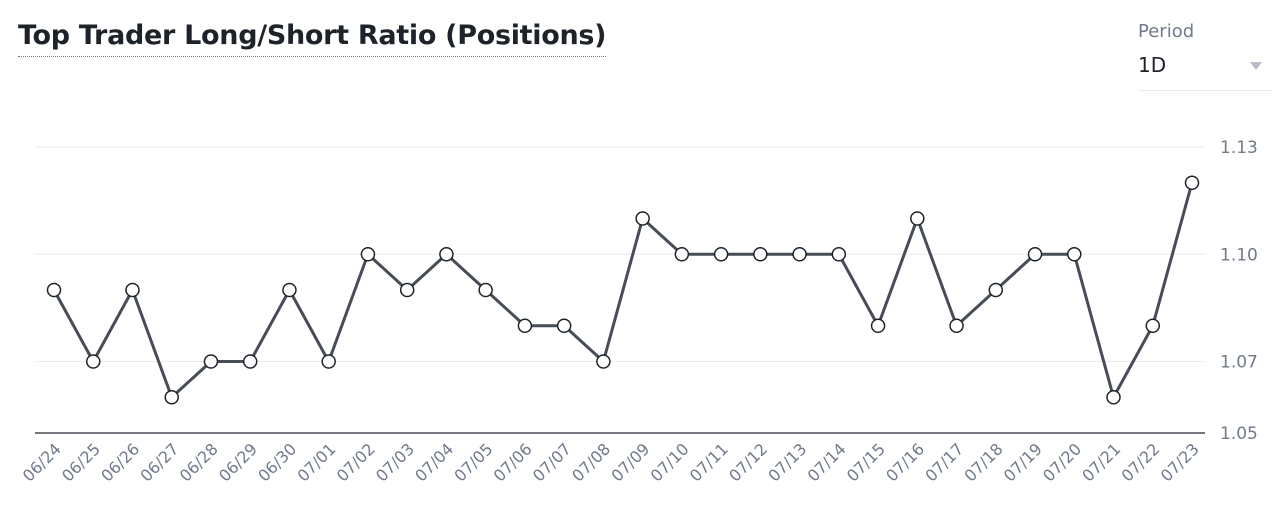 The height and width of the screenshot is (507, 1280). I want to click on x-tick-label: 07/21, so click(1101, 462).